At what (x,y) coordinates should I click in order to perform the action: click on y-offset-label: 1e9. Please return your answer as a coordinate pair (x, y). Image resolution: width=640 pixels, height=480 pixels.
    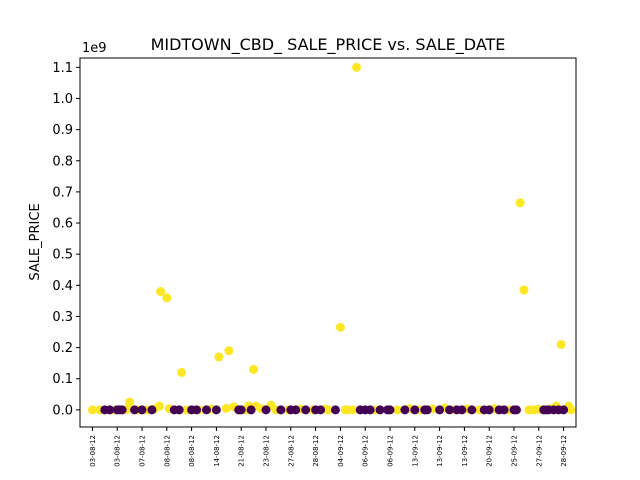
    Looking at the image, I should click on (94, 48).